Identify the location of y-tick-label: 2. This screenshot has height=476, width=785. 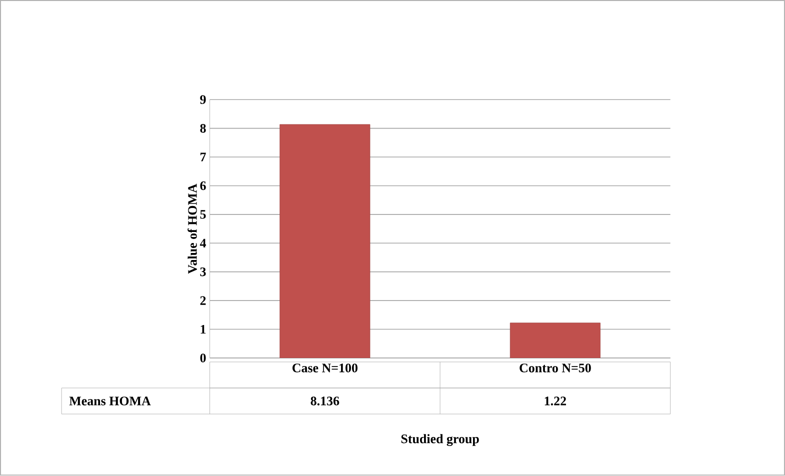
(203, 301).